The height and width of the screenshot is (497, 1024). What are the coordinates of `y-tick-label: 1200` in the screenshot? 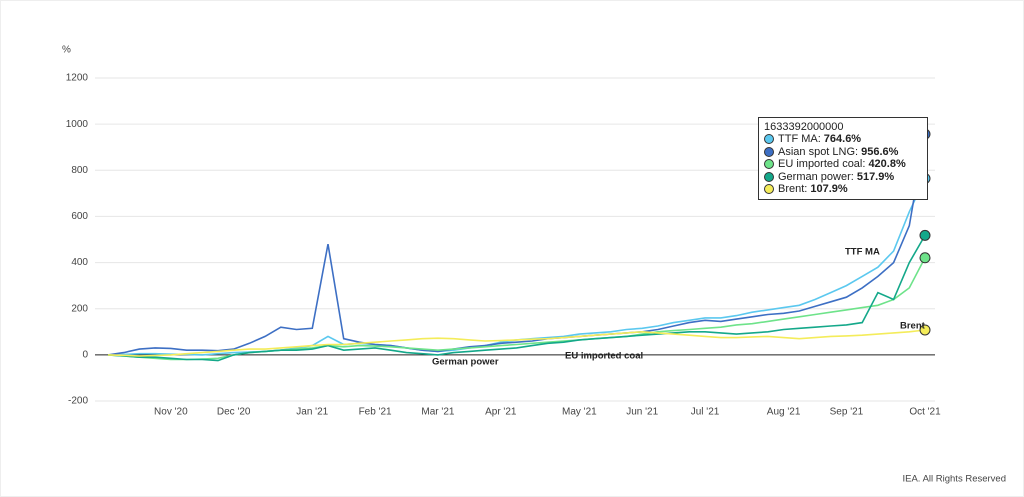 It's located at (77, 78).